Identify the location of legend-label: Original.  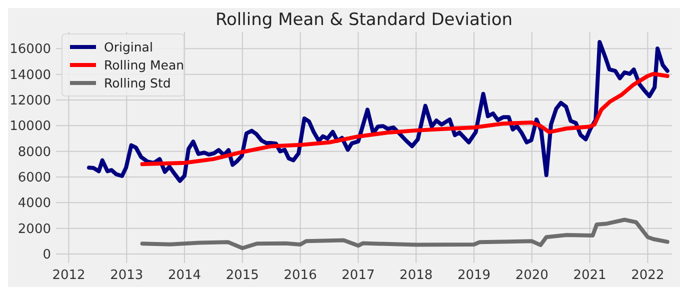
(128, 47).